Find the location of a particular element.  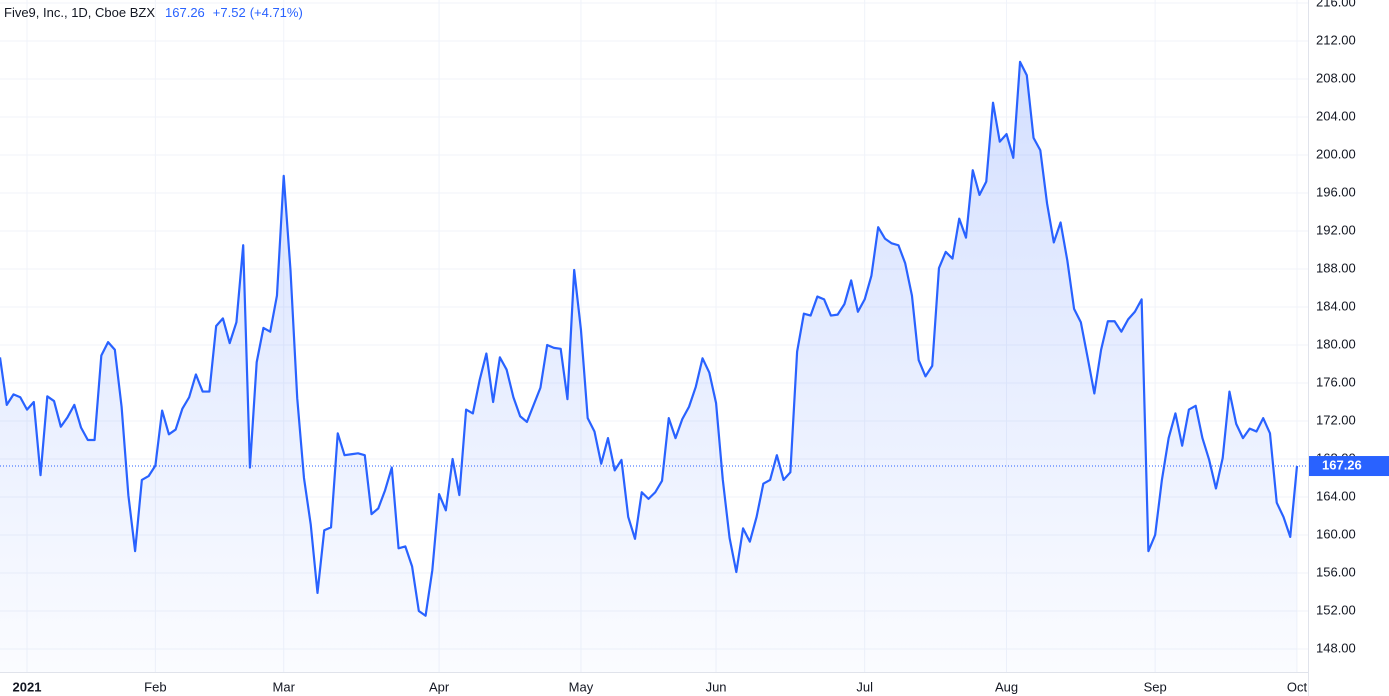

y-tick-label: 200.00 is located at coordinates (1336, 153).